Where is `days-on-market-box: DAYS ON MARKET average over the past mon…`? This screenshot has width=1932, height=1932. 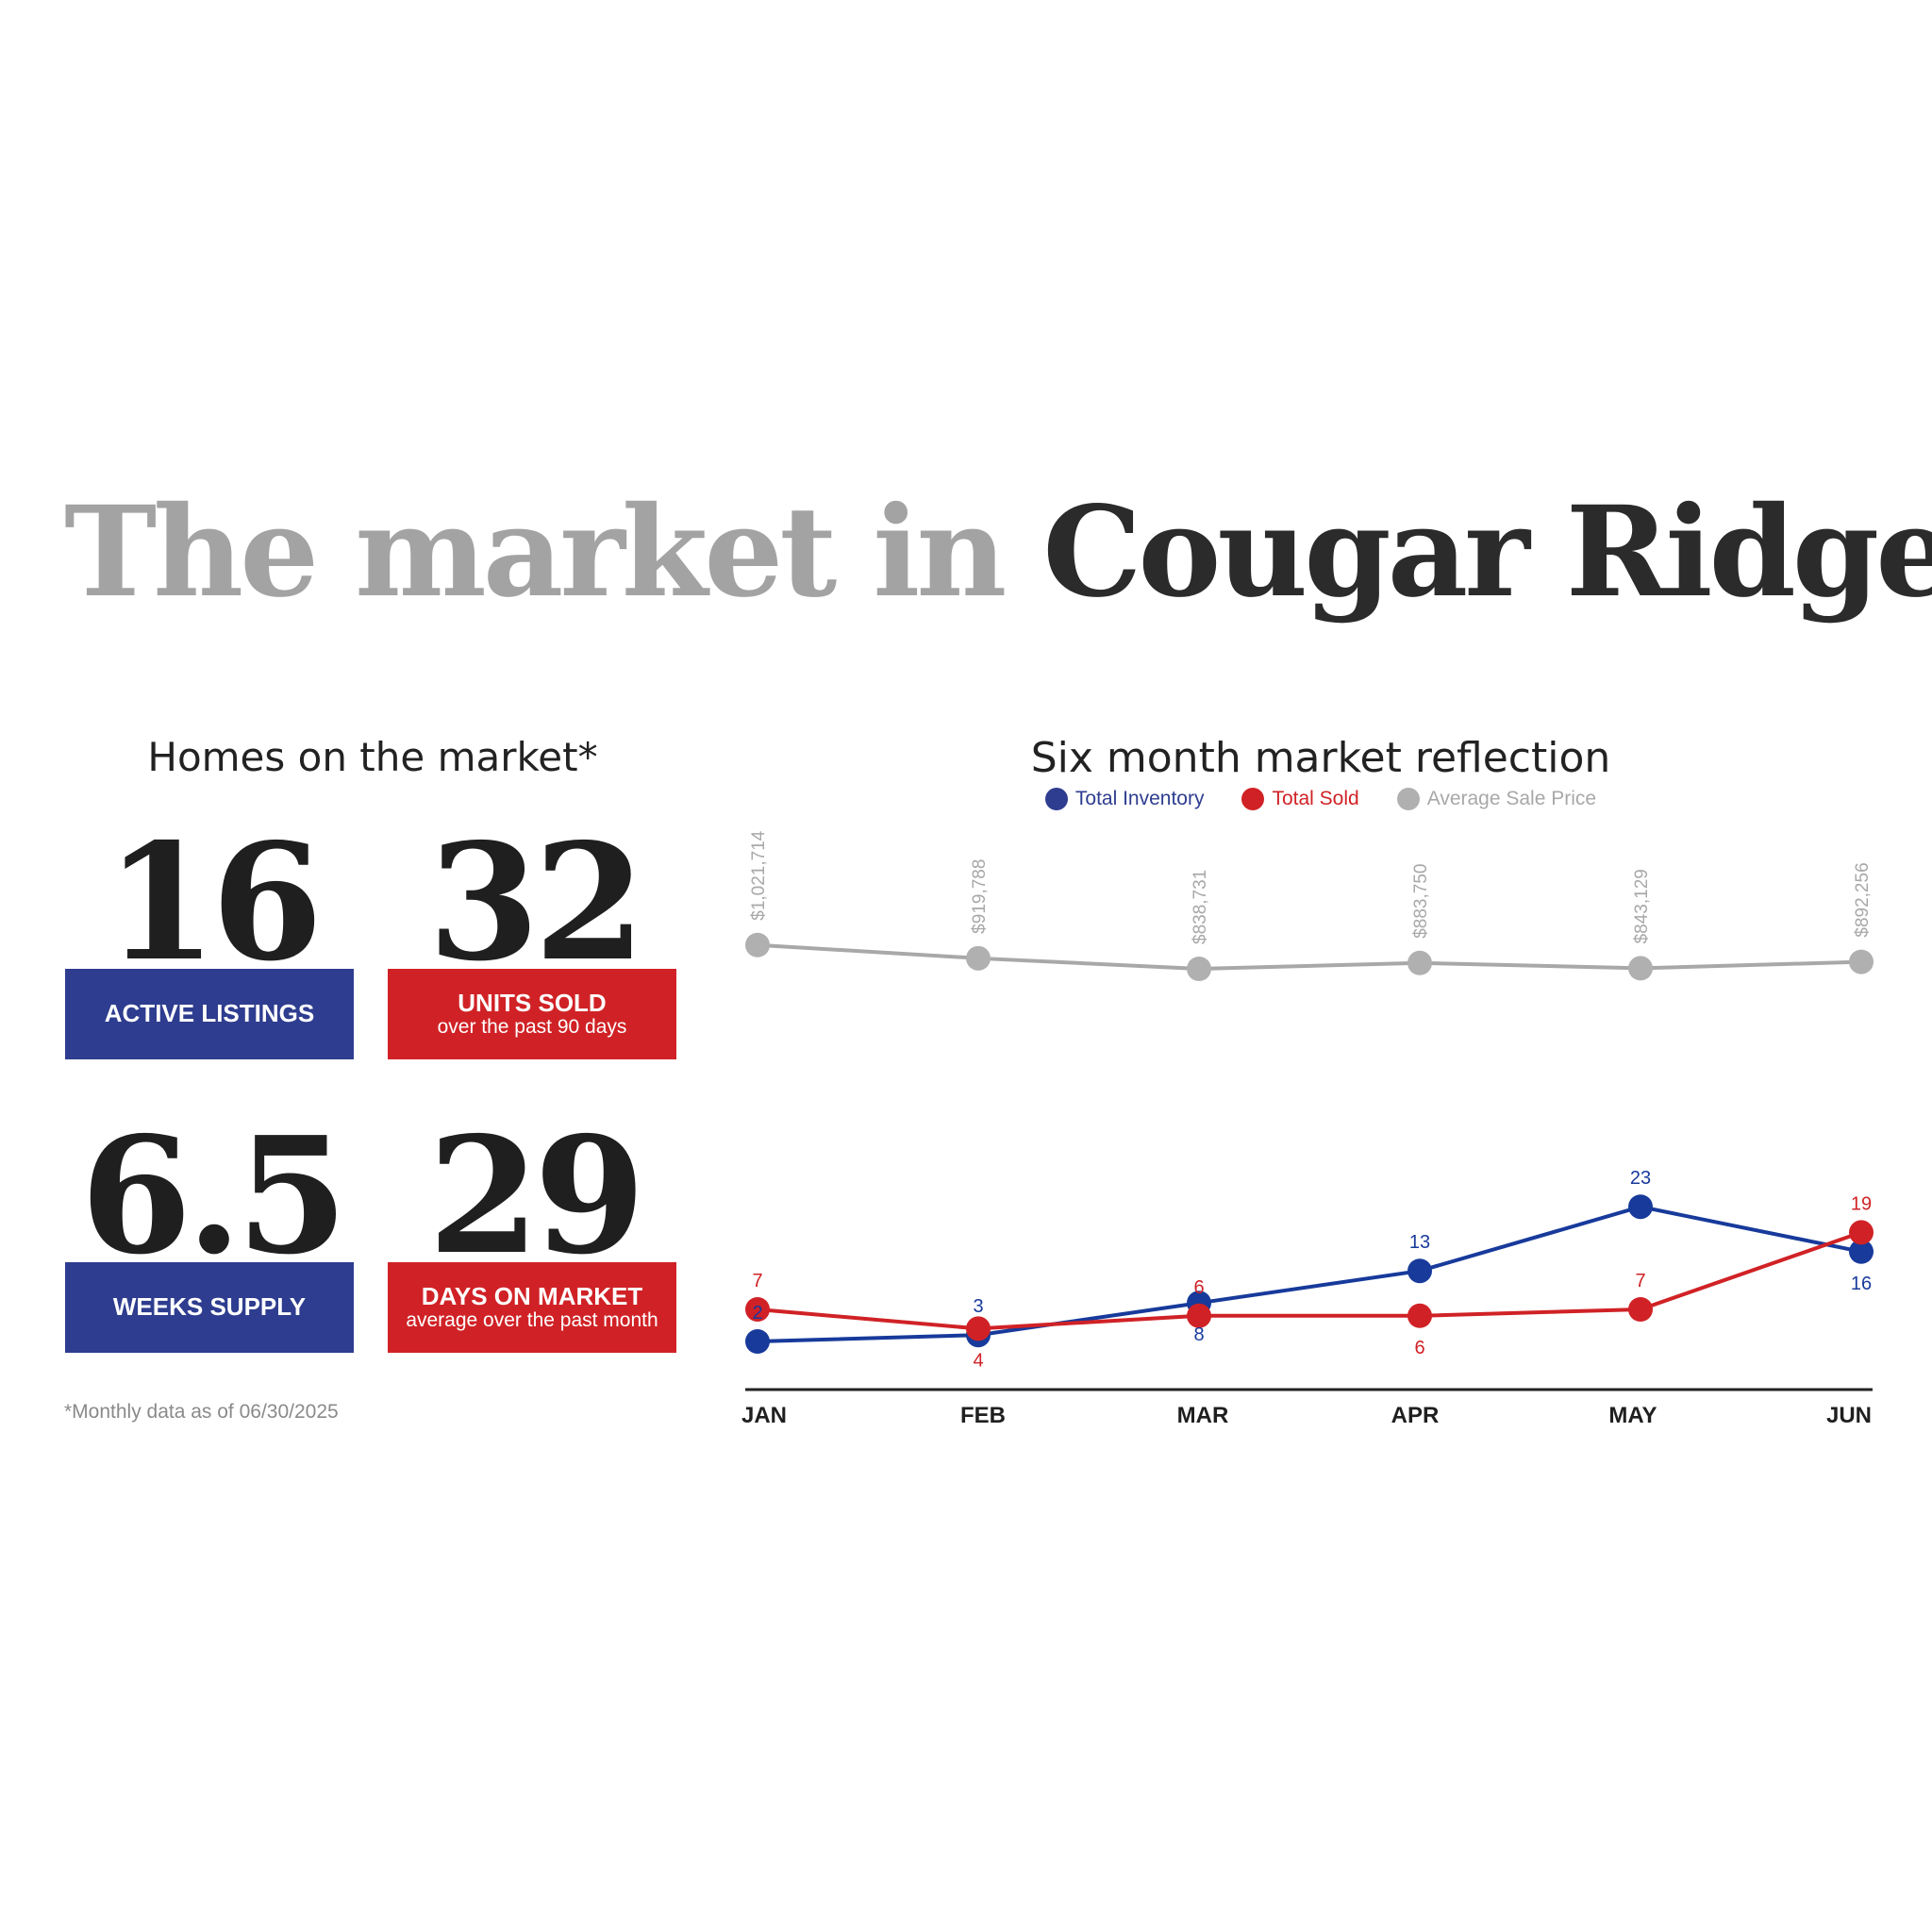 days-on-market-box: DAYS ON MARKET average over the past mon… is located at coordinates (532, 1307).